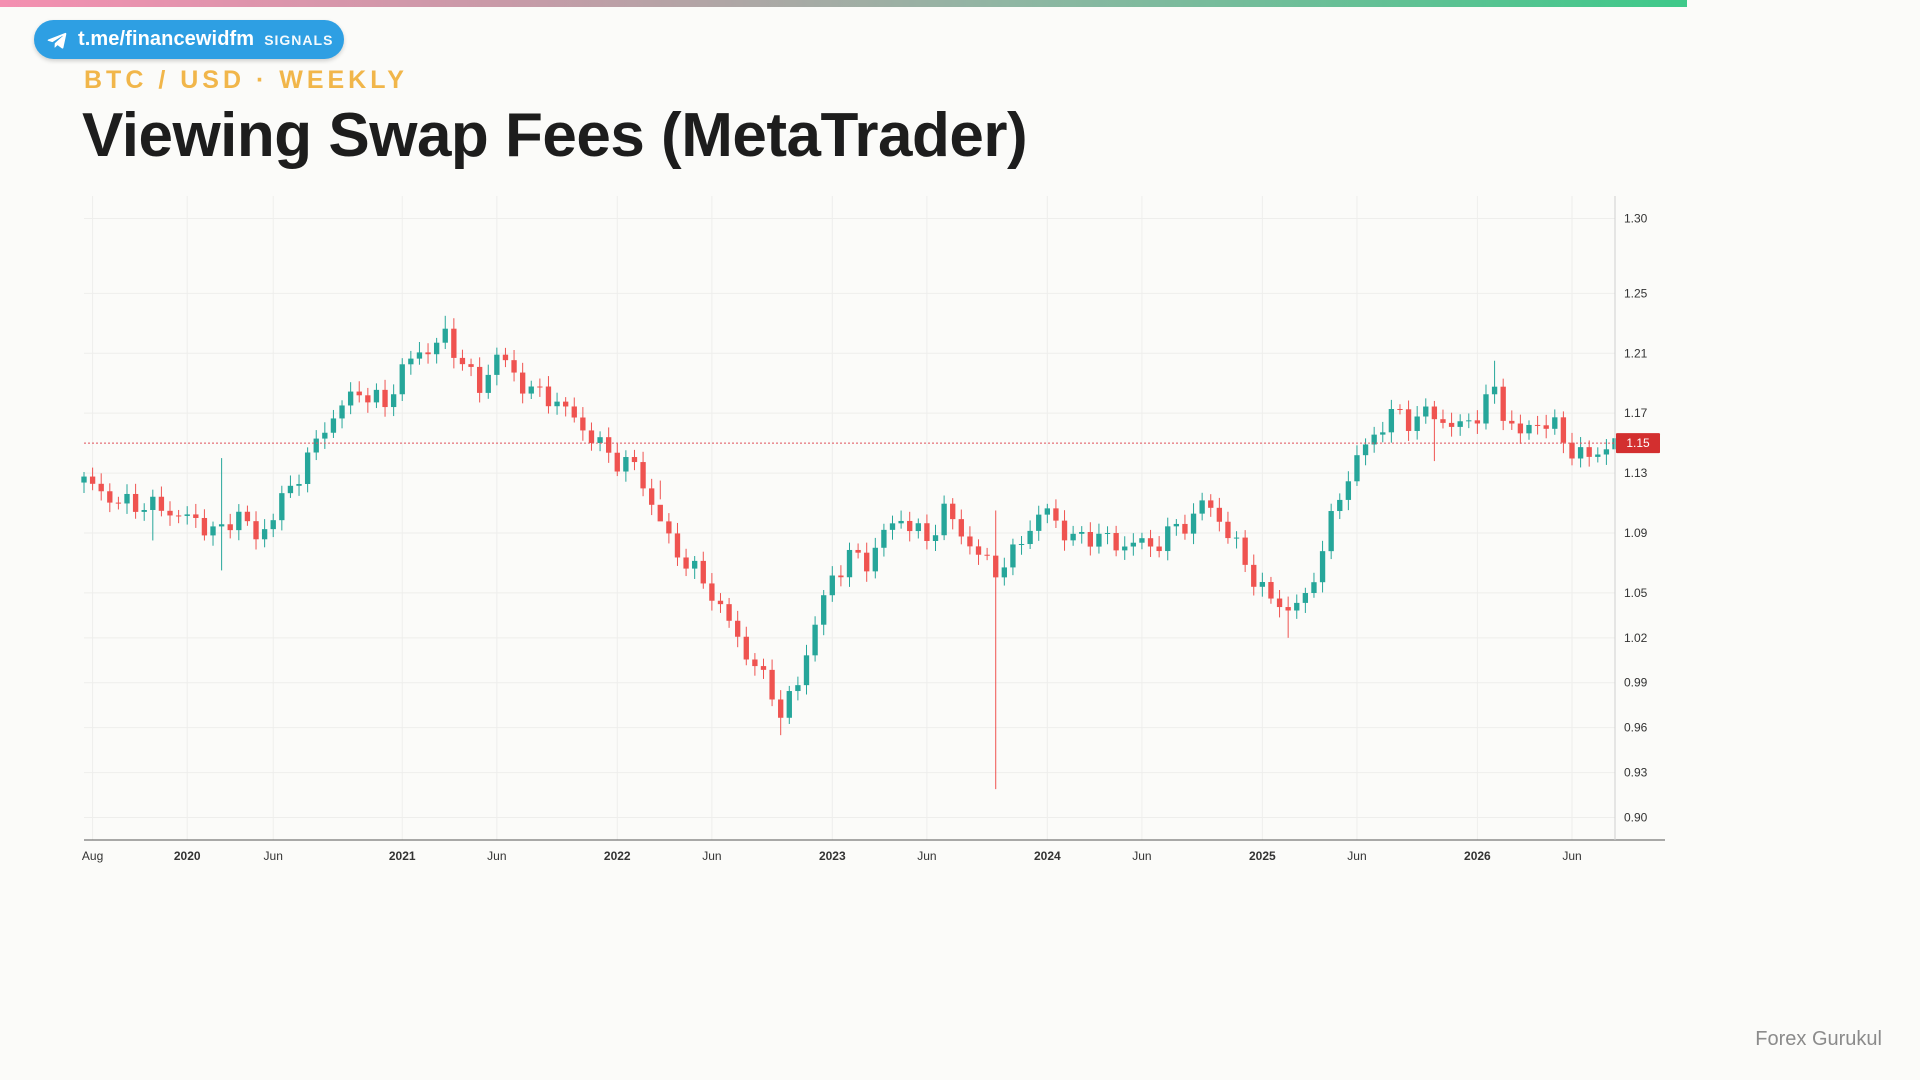 The height and width of the screenshot is (1080, 1920). I want to click on telegram-channel-badge: t.me/financewidfm SIGNALS, so click(189, 39).